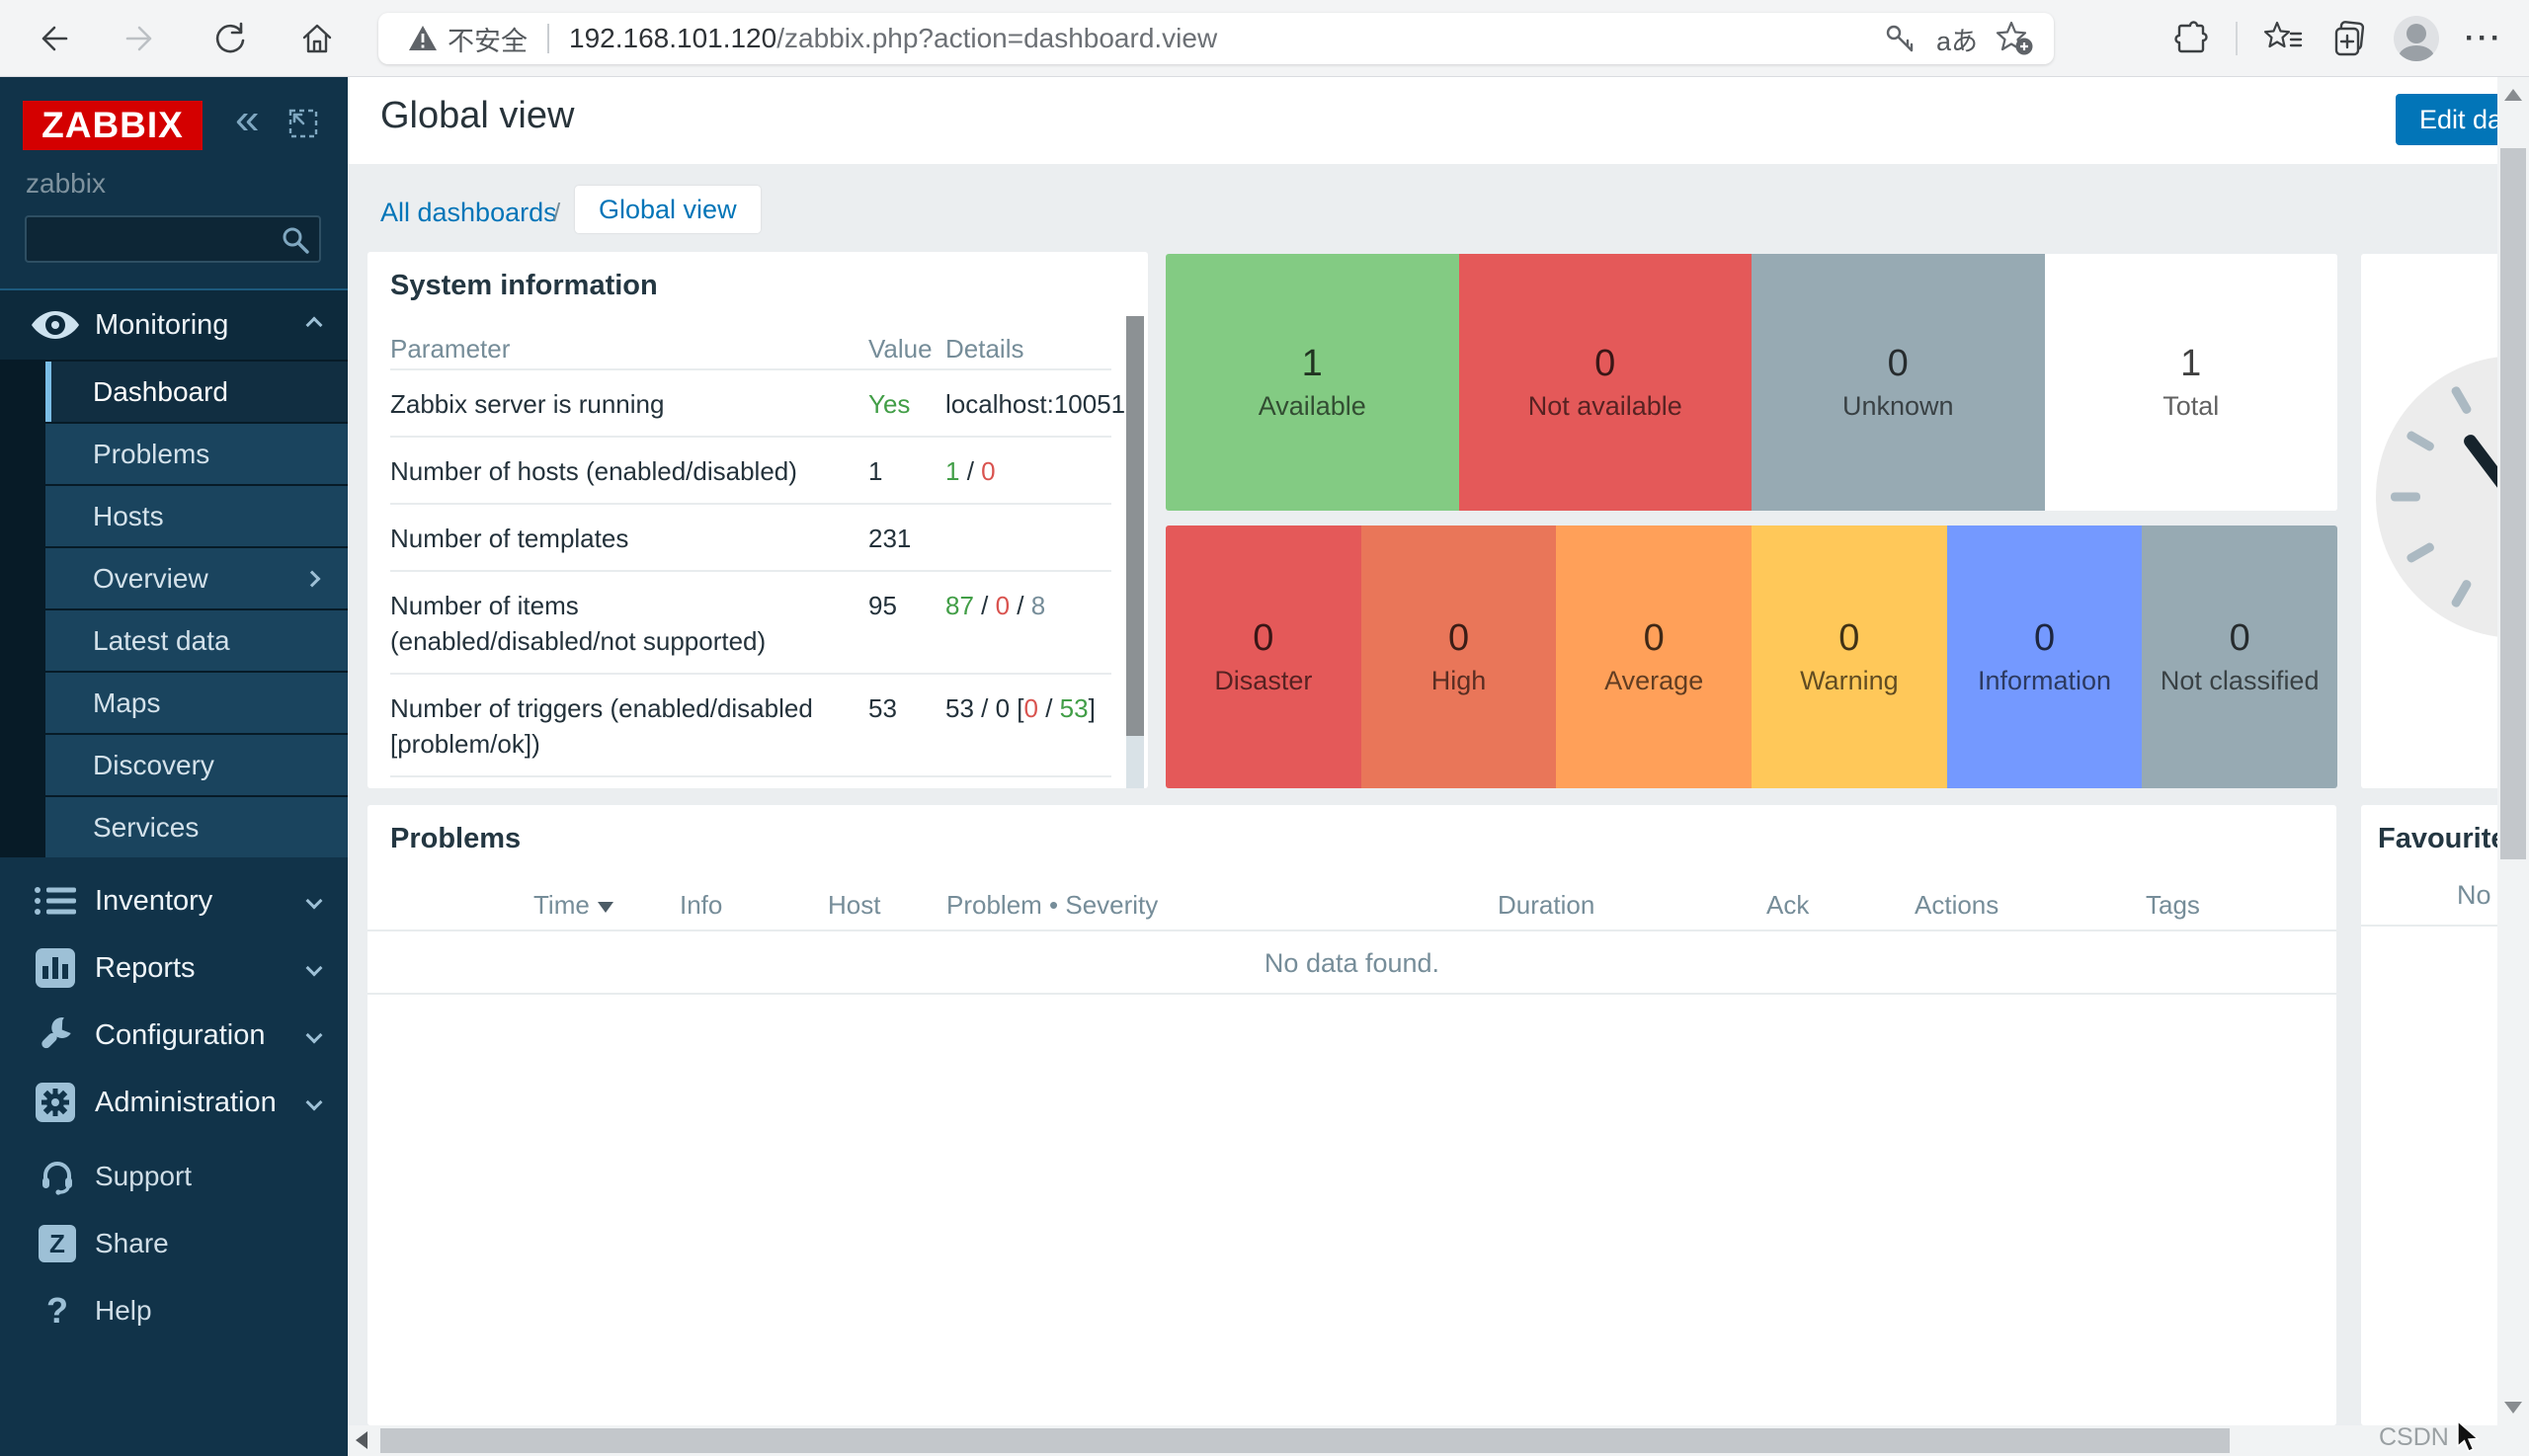 Image resolution: width=2529 pixels, height=1456 pixels. What do you see at coordinates (174, 968) in the screenshot?
I see `sidebar-section-reports: Reports` at bounding box center [174, 968].